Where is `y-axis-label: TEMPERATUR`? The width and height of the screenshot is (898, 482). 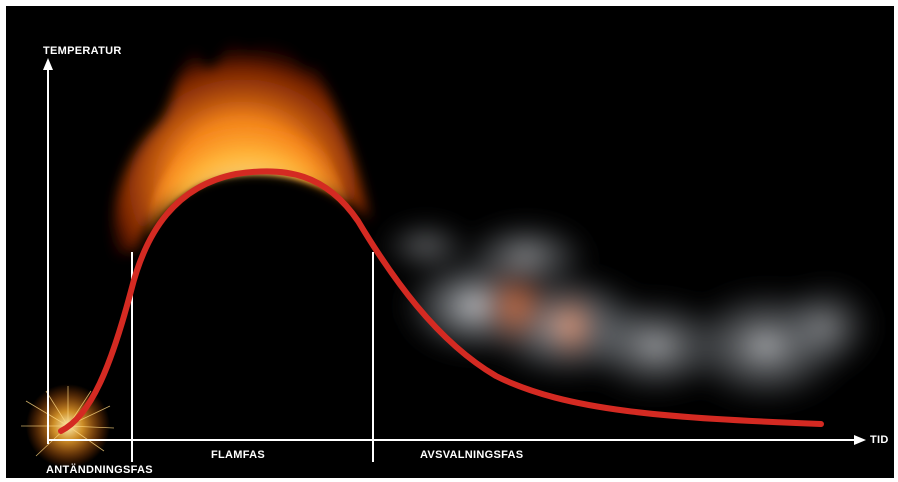 y-axis-label: TEMPERATUR is located at coordinates (82, 51).